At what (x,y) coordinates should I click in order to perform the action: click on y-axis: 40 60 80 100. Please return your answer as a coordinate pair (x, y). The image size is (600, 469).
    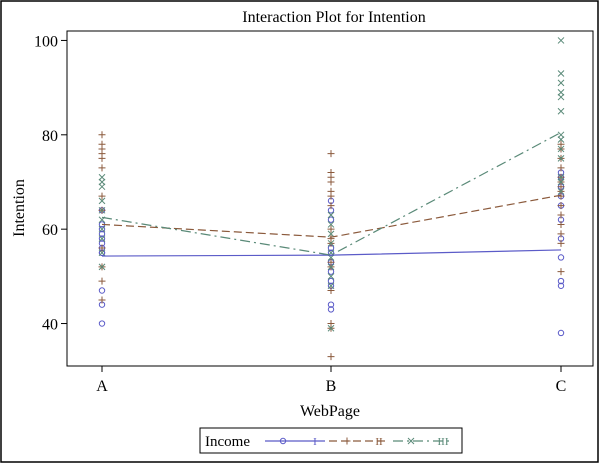
    Looking at the image, I should click on (50, 183).